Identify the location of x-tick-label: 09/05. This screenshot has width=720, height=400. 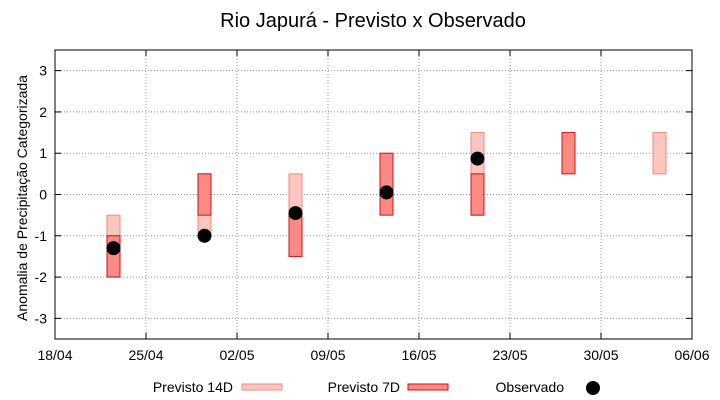
(327, 355).